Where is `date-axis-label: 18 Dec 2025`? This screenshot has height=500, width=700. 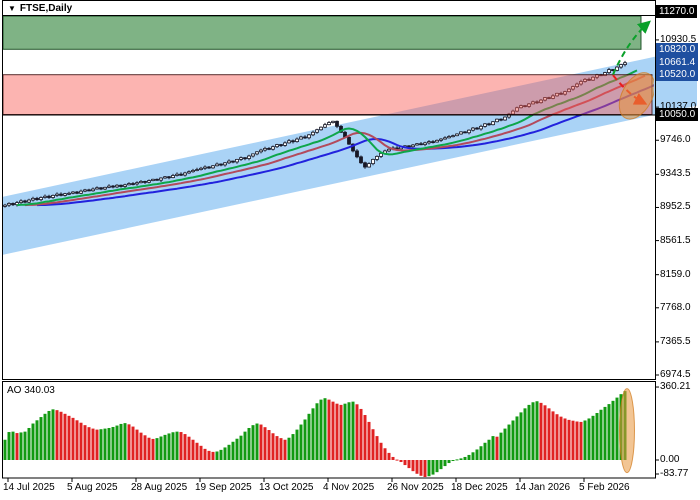
date-axis-label: 18 Dec 2025 is located at coordinates (479, 487).